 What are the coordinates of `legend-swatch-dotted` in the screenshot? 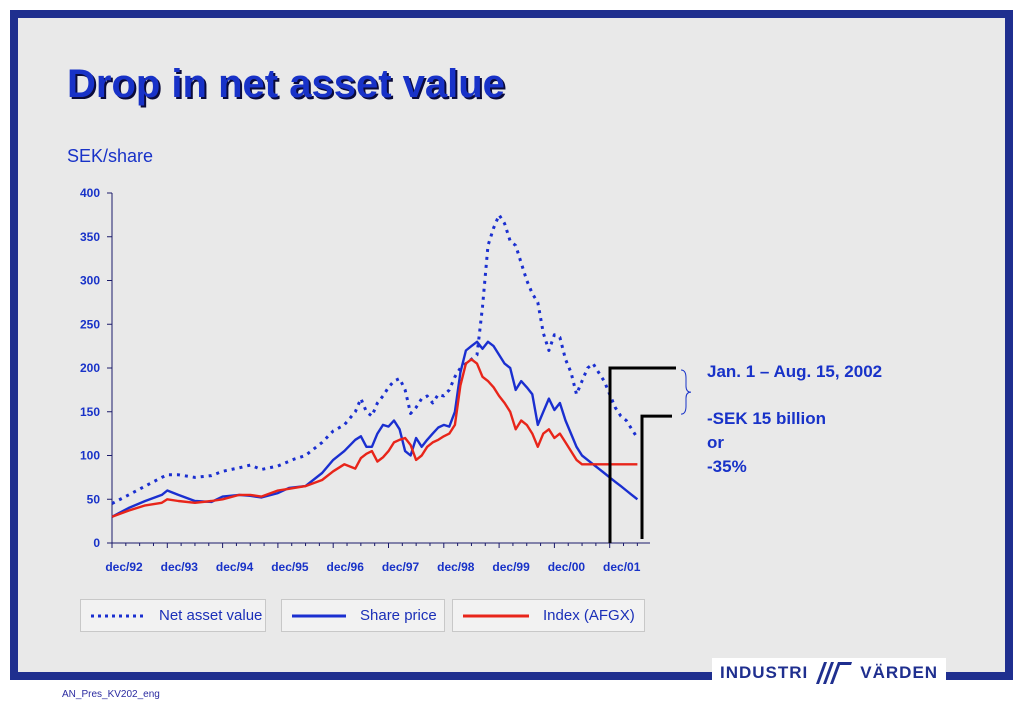 It's located at (118, 615).